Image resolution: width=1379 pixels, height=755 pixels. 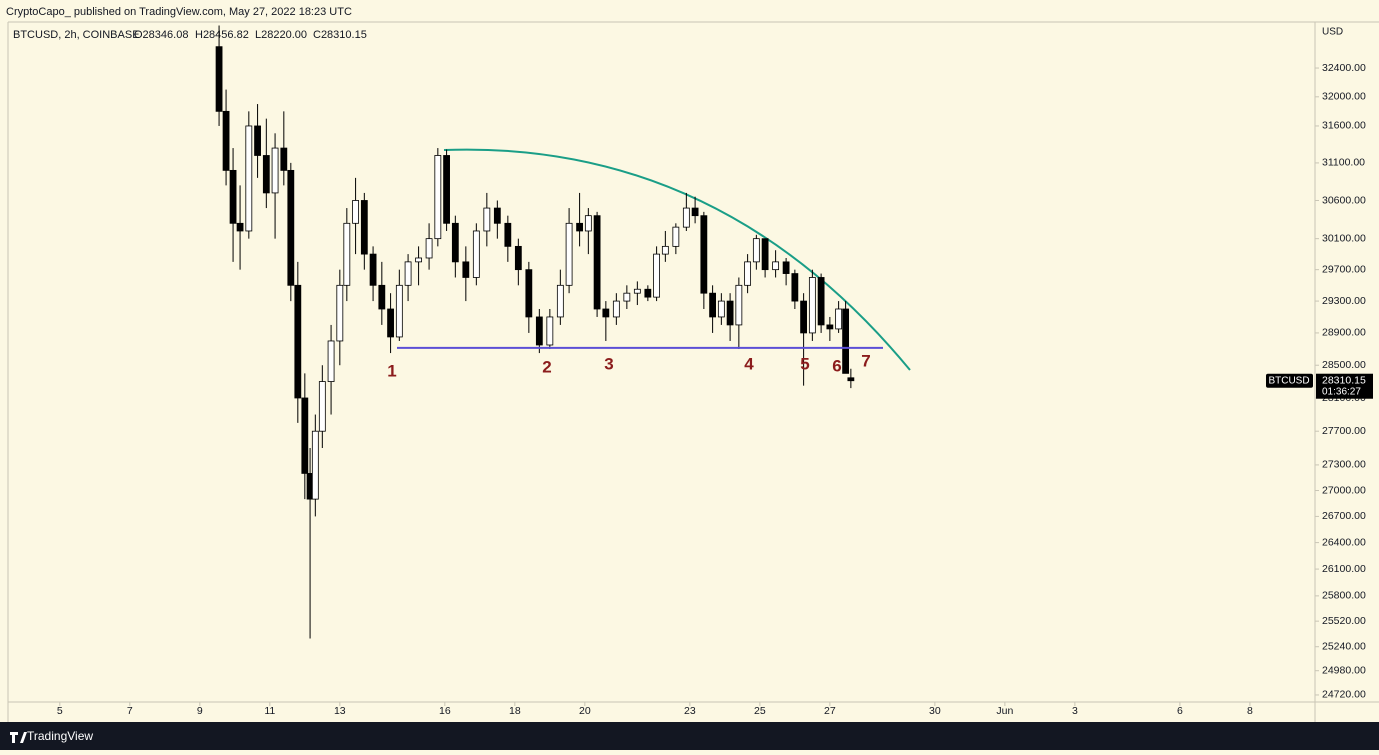 What do you see at coordinates (222, 35) in the screenshot?
I see `ohlc-high: H28456.82` at bounding box center [222, 35].